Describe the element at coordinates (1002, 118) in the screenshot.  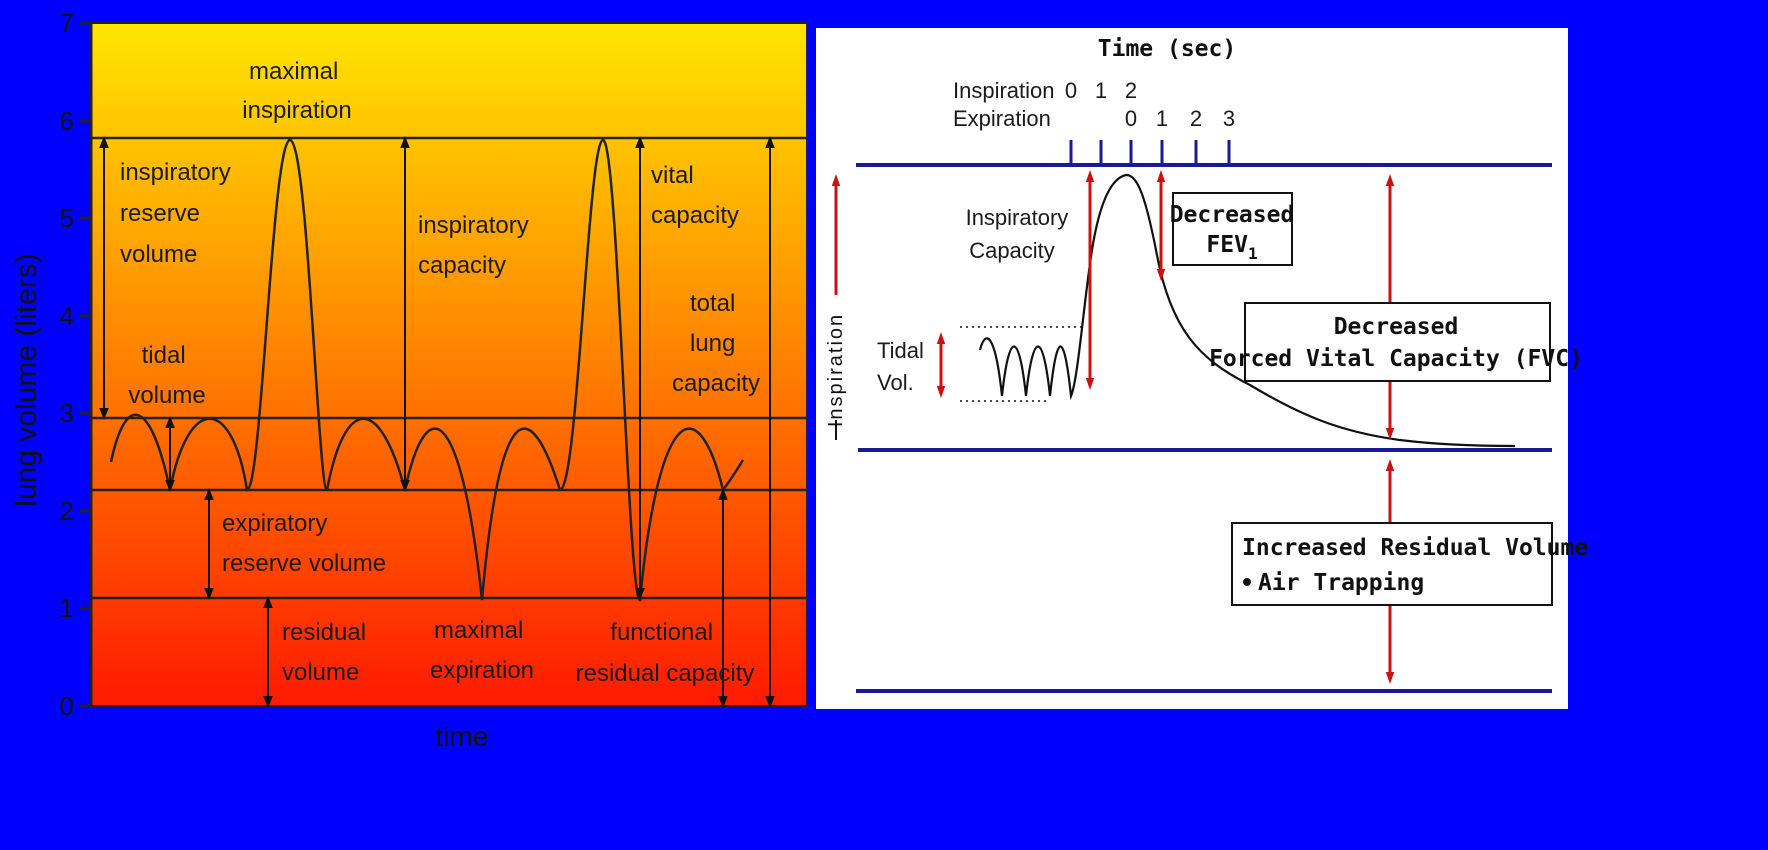
I see `expiration-time-row-label: Expiration` at that location.